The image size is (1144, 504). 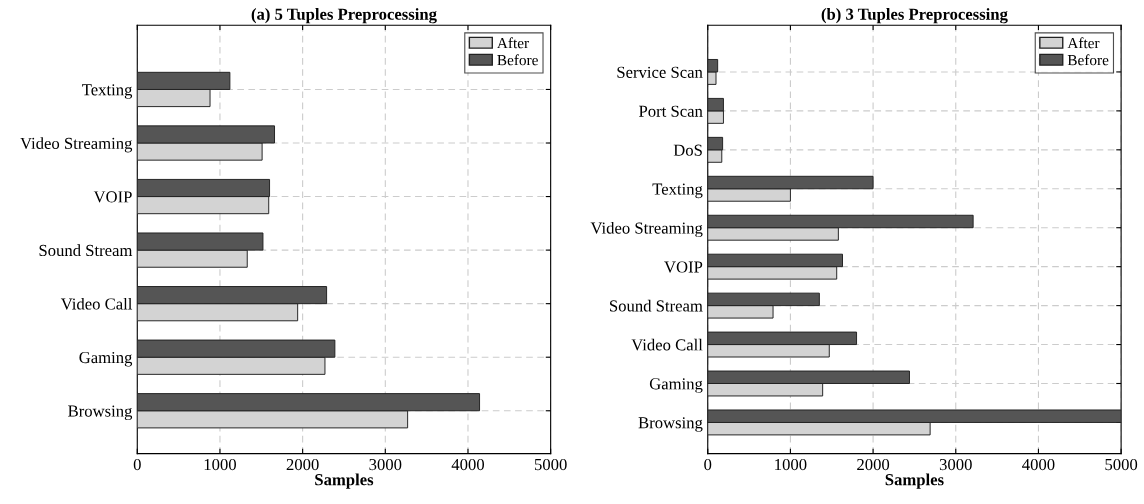 I want to click on y-tick-label: DoS, so click(x=687, y=150).